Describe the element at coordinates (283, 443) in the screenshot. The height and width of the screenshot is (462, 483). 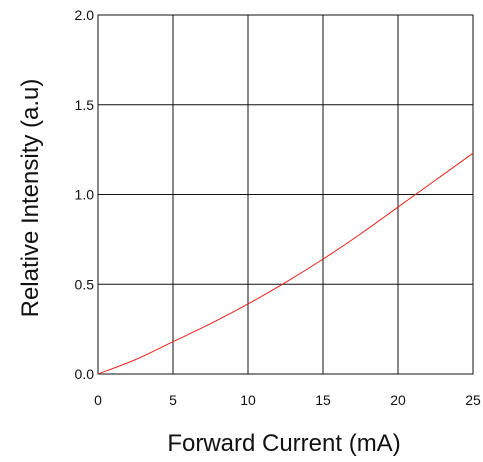
I see `x-axis-label: Forward Current (mA)` at that location.